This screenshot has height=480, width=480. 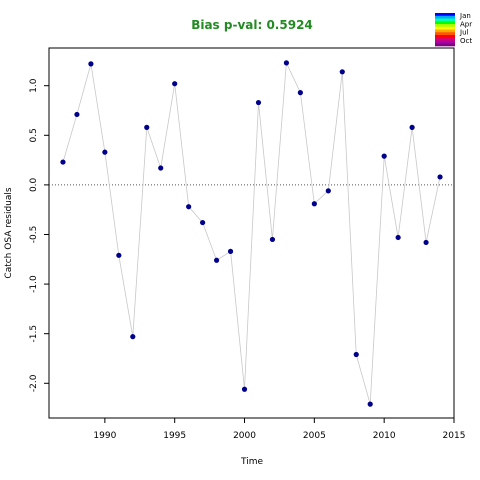 What do you see at coordinates (34, 334) in the screenshot?
I see `y-tick-label: -1.5` at bounding box center [34, 334].